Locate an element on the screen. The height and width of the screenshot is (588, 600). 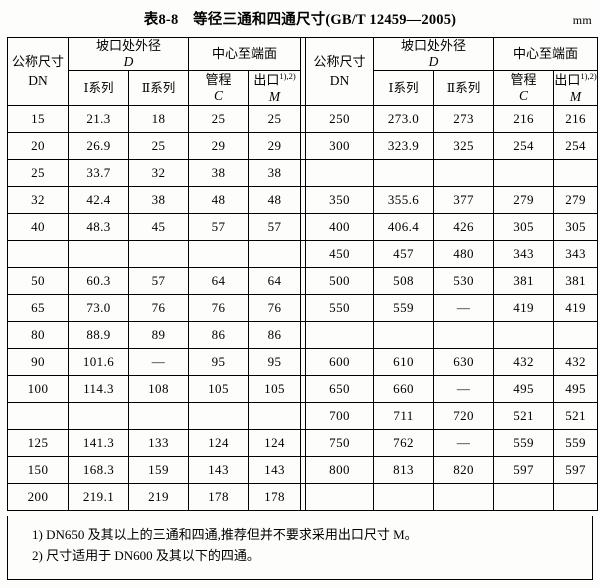
cell-series-1-left: 219.1 is located at coordinates (98, 496).